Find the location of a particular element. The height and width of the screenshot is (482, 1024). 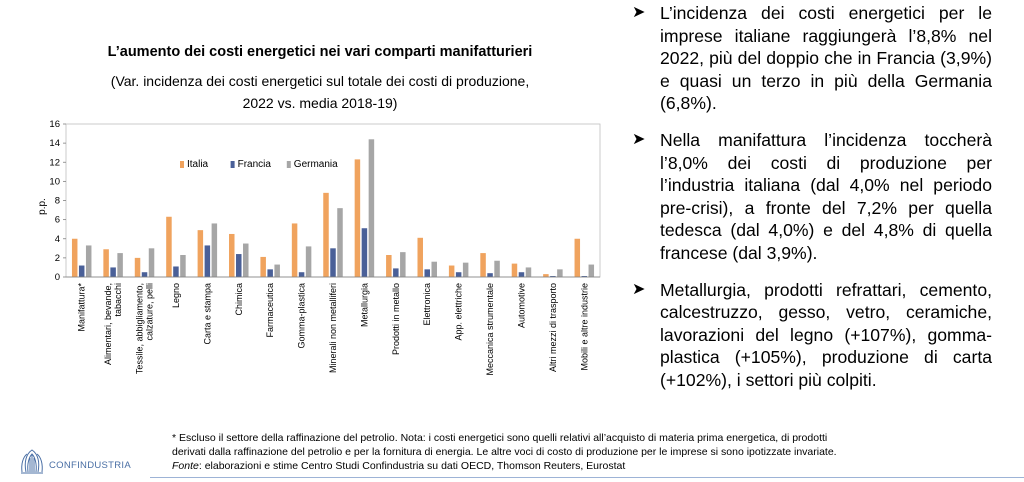

x-tick-label: Farmaceutica is located at coordinates (270, 310).